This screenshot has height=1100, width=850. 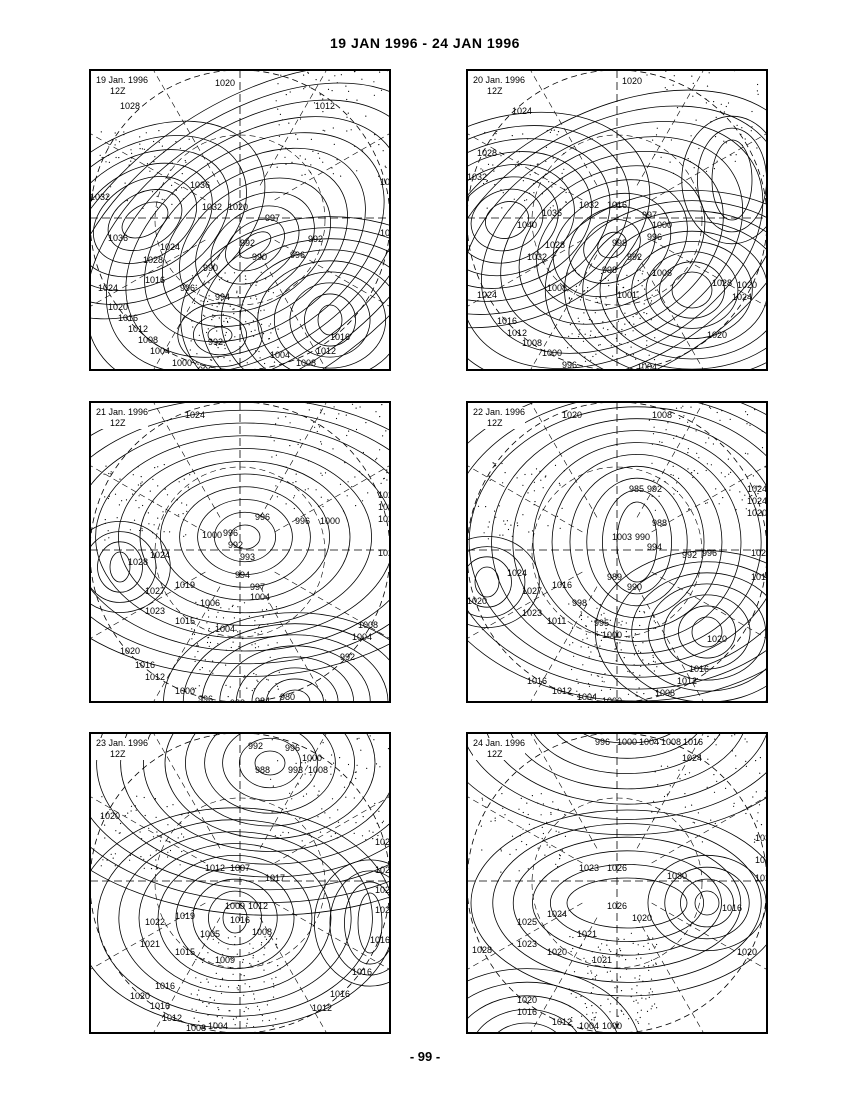 What do you see at coordinates (275, 878) in the screenshot?
I see `isobar-label: 1017` at bounding box center [275, 878].